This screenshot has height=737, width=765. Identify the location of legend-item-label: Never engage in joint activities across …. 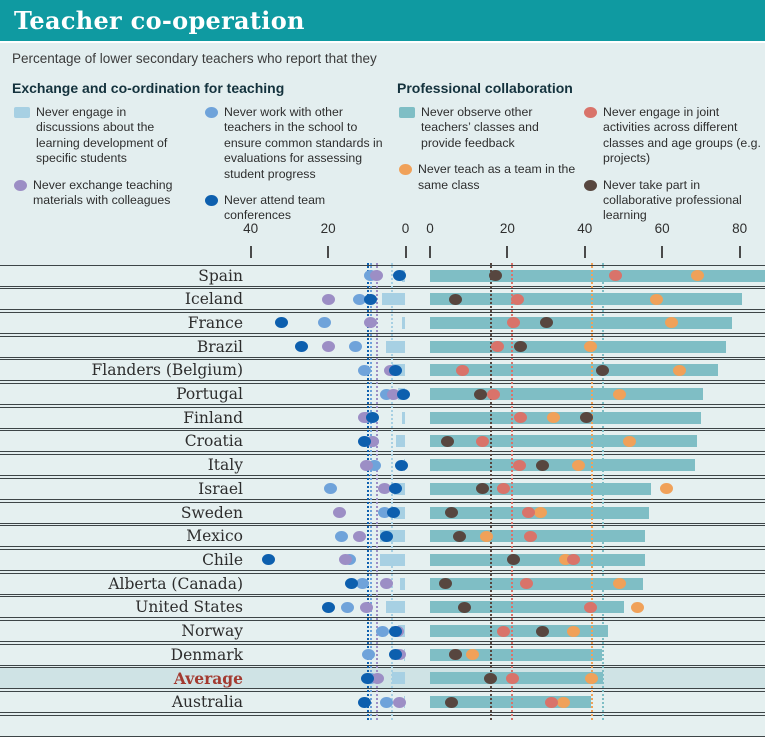
(682, 135).